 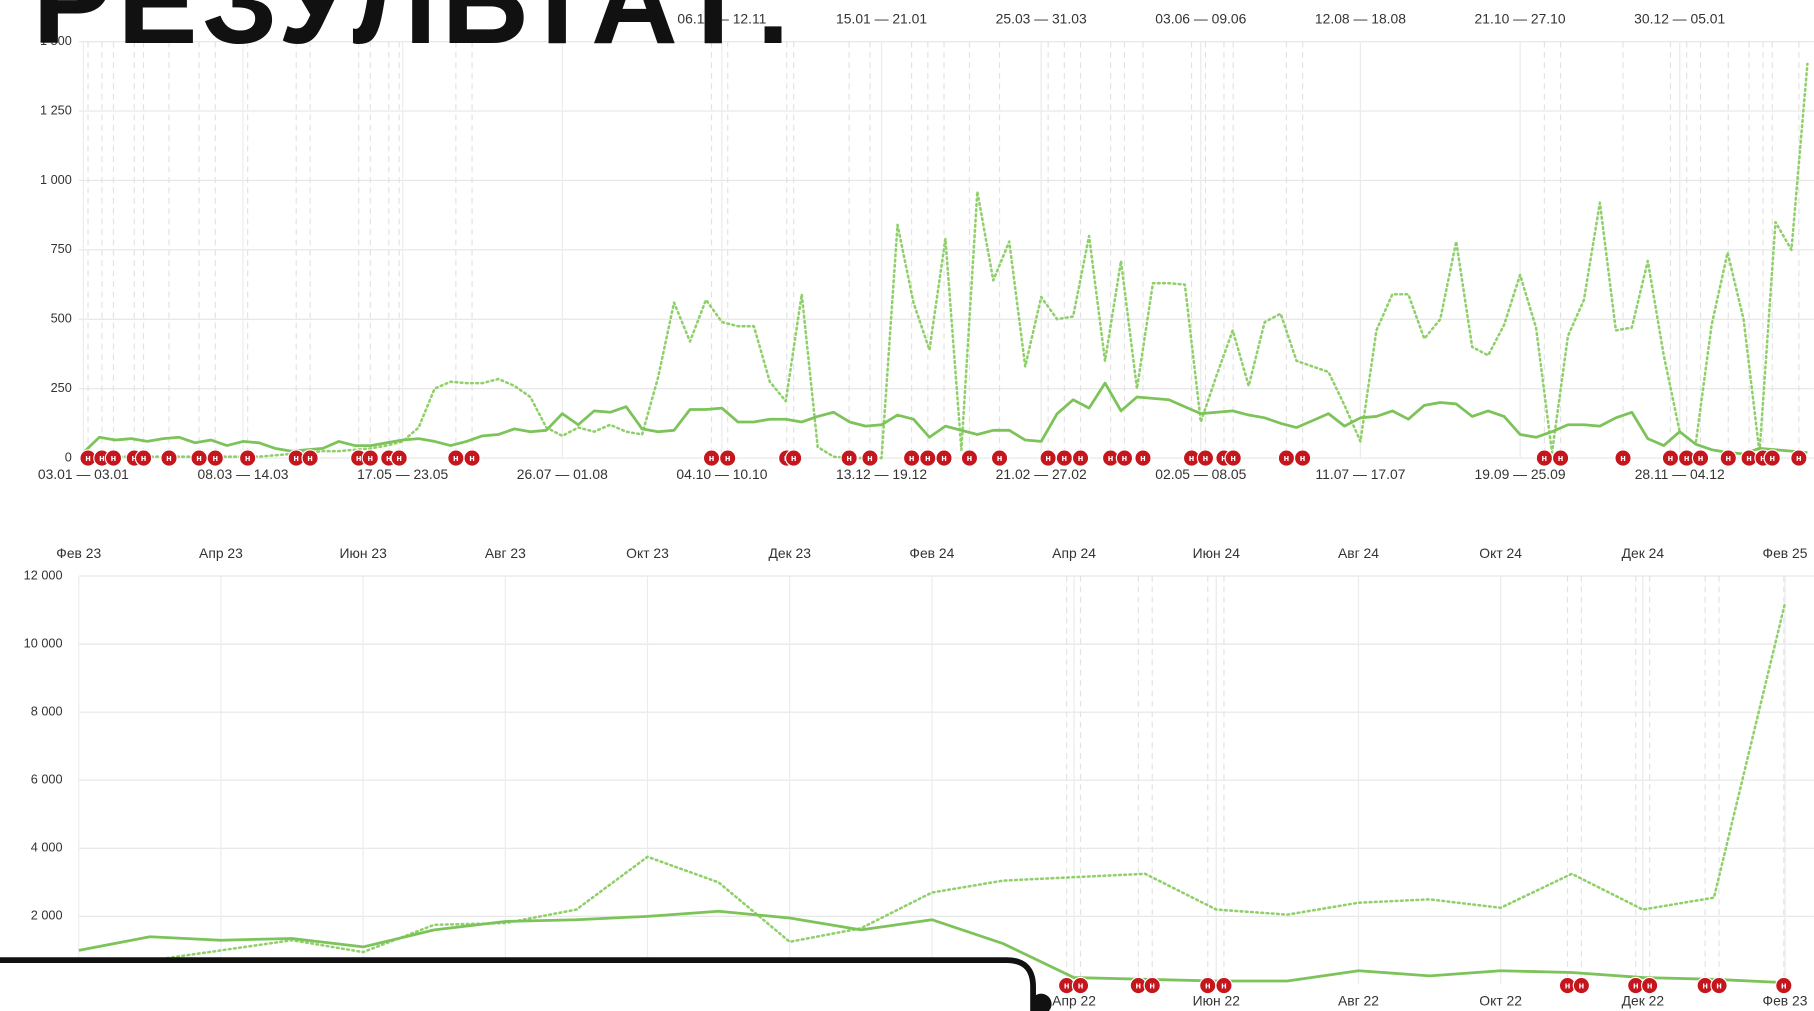 I want to click on x-tick-label-top: Авг 23, so click(x=505, y=553).